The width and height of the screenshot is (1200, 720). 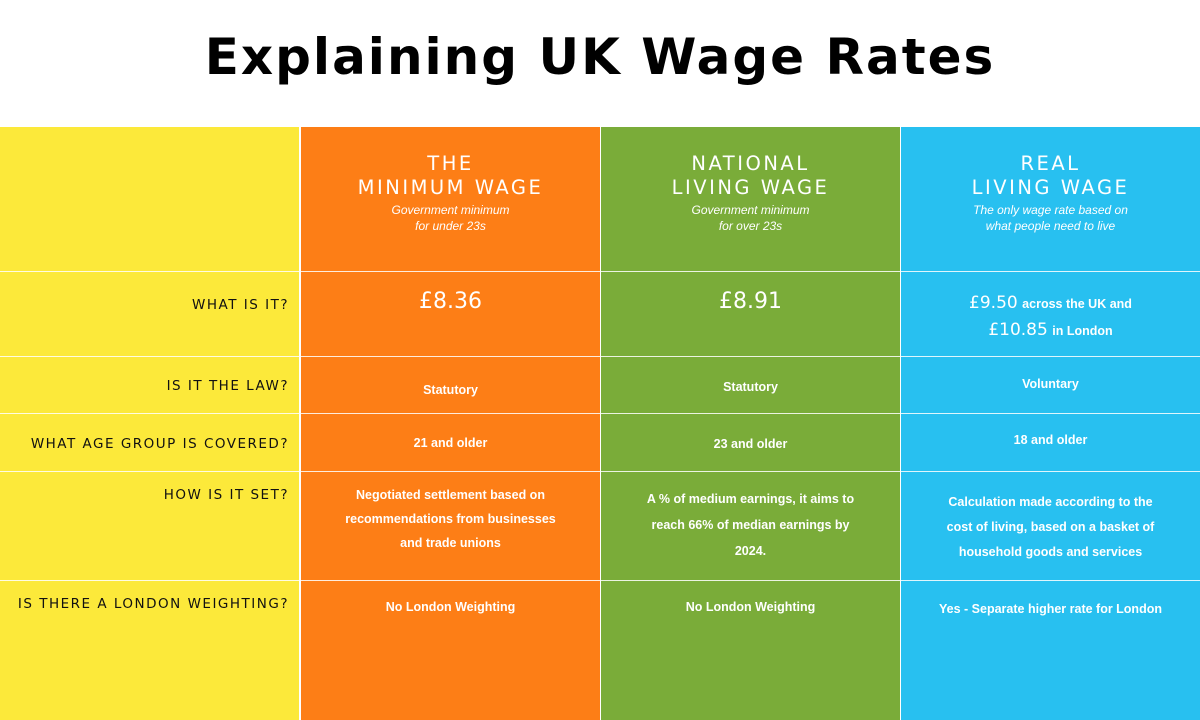 I want to click on real-living-wage-uk-rate: £9.50, so click(x=993, y=303).